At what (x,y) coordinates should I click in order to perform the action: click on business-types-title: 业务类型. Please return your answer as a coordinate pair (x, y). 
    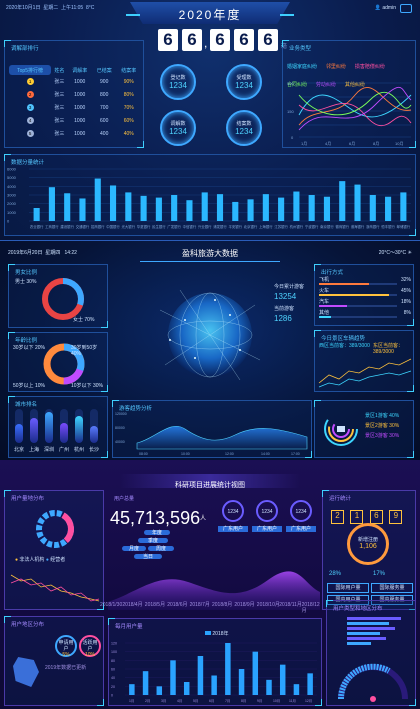
    Looking at the image, I should click on (300, 49).